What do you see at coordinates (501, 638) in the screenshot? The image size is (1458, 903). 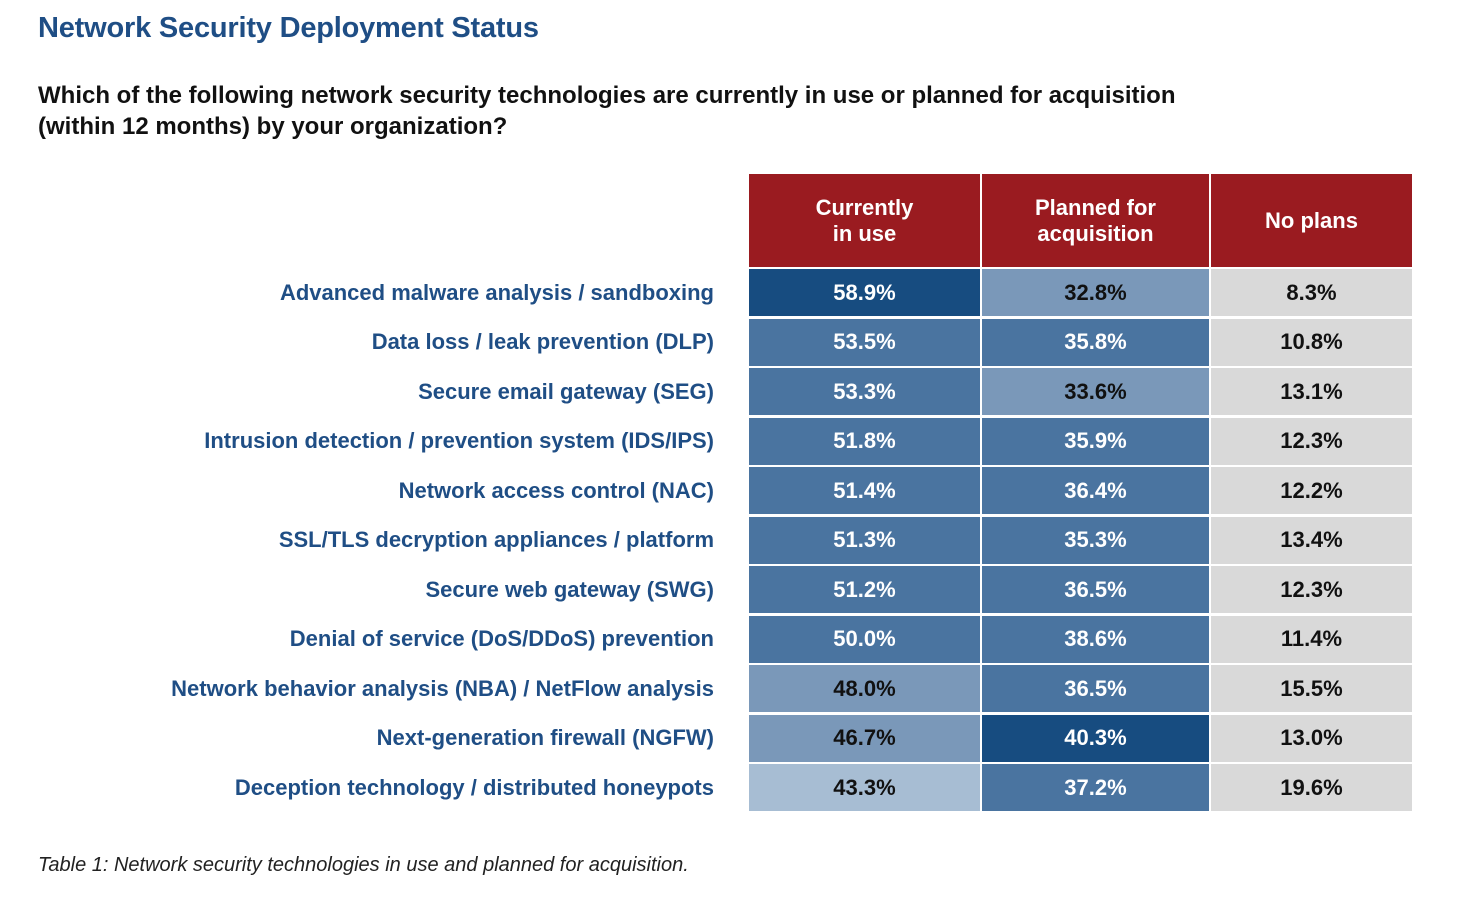 I see `row-label: Denial of service (DoS/DDoS) prevention` at bounding box center [501, 638].